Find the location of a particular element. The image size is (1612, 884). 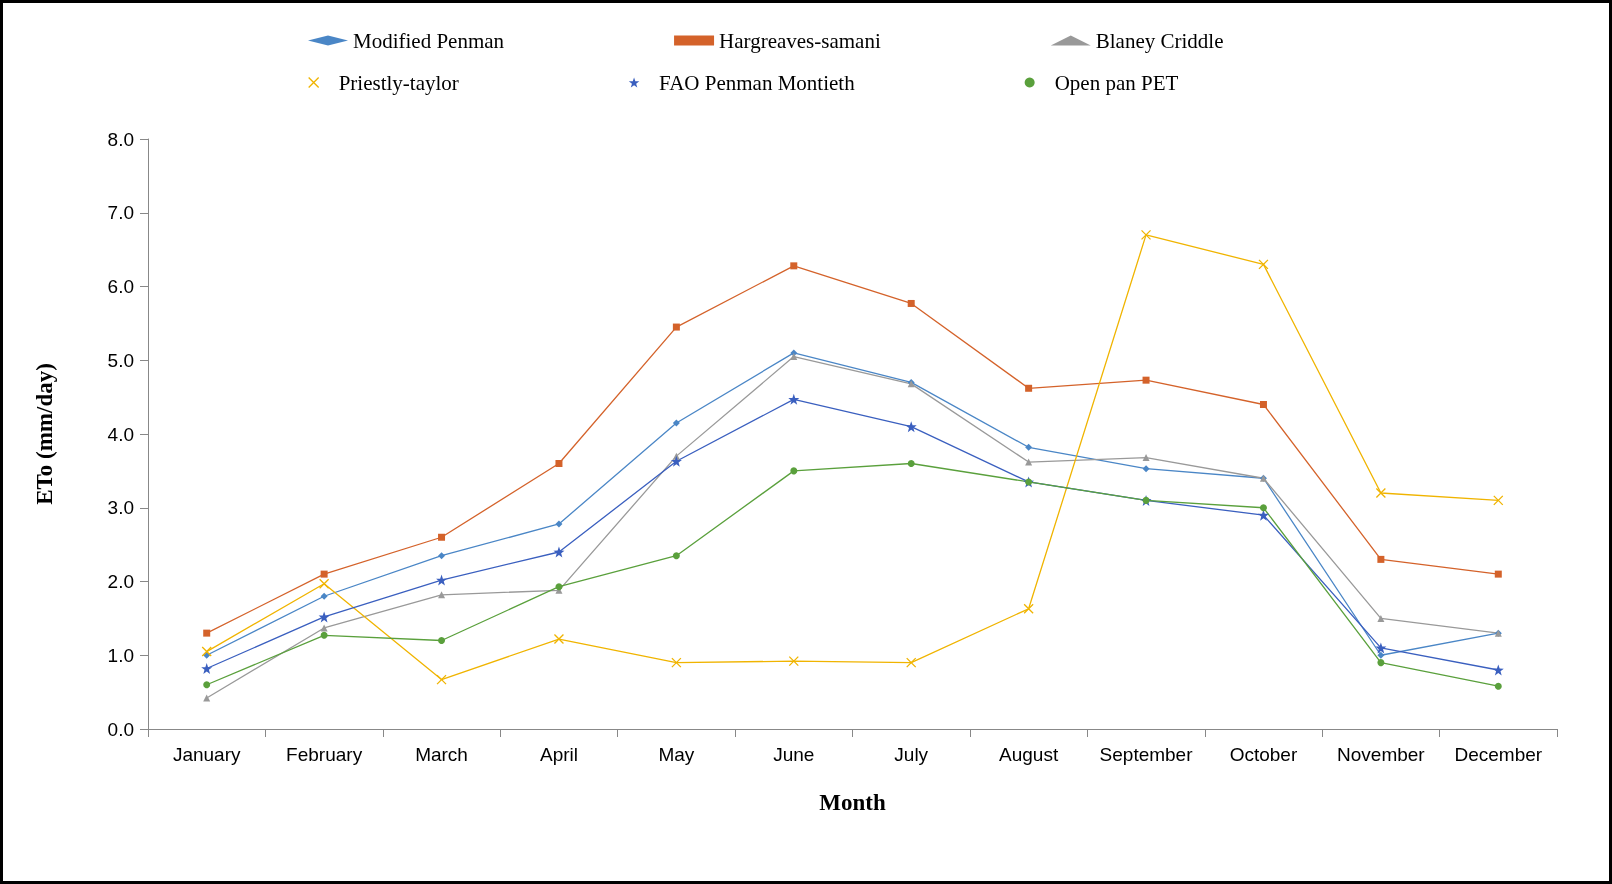

x-tick-label: February is located at coordinates (324, 754).